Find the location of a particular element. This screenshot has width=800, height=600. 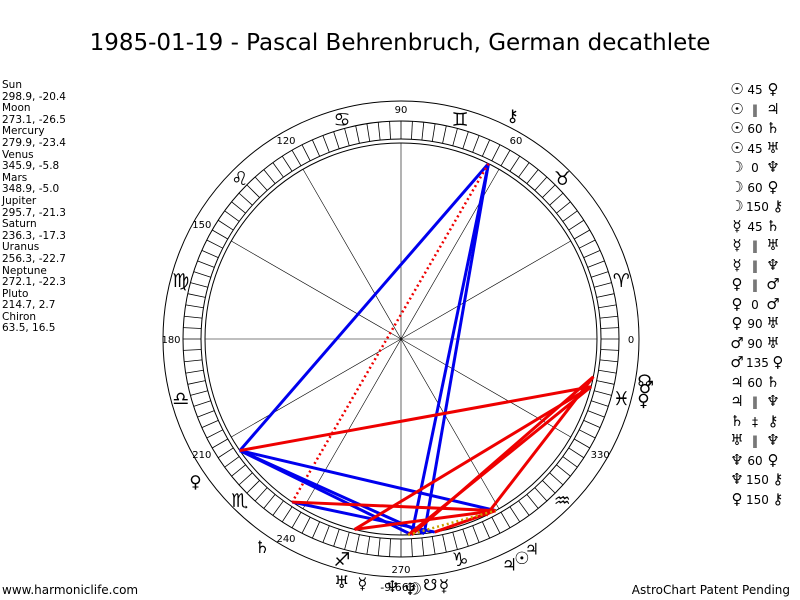

planet-name-uranus: Uranus is located at coordinates (21, 247).